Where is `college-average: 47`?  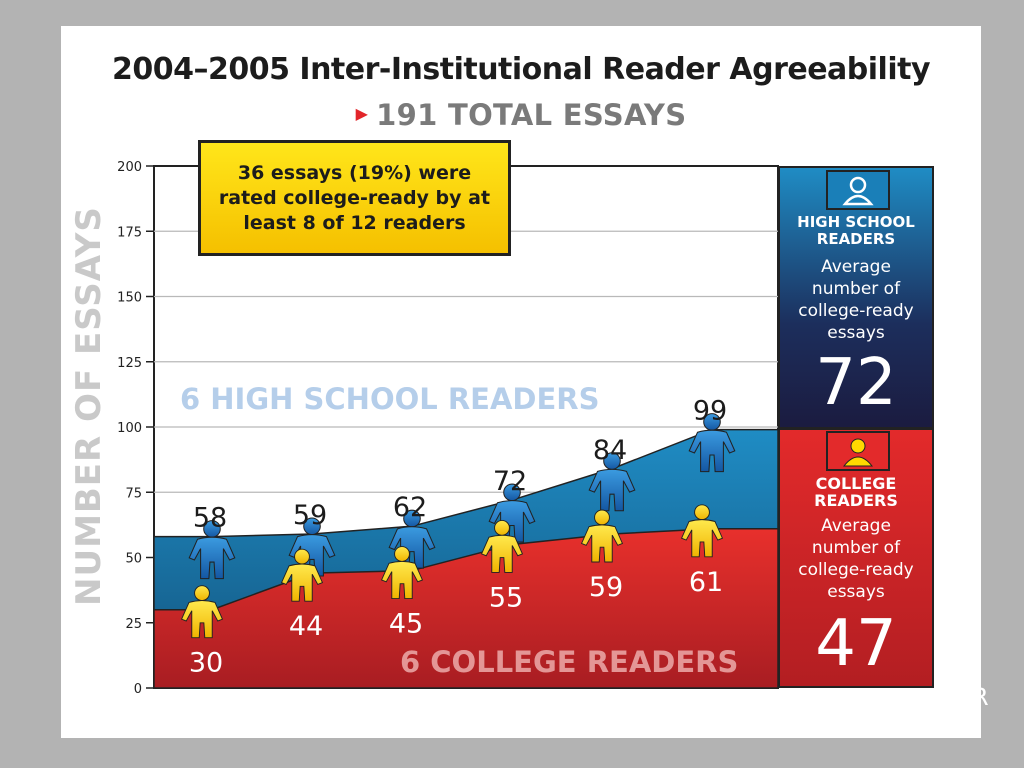 college-average: 47 is located at coordinates (856, 644).